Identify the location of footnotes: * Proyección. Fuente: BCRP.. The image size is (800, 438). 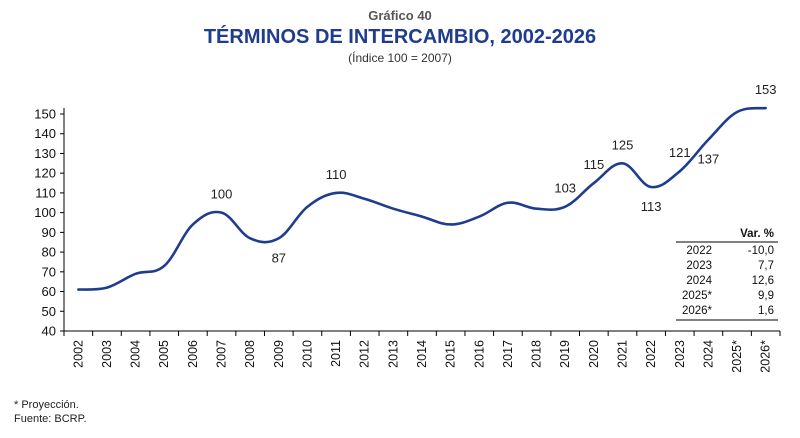
(50, 412).